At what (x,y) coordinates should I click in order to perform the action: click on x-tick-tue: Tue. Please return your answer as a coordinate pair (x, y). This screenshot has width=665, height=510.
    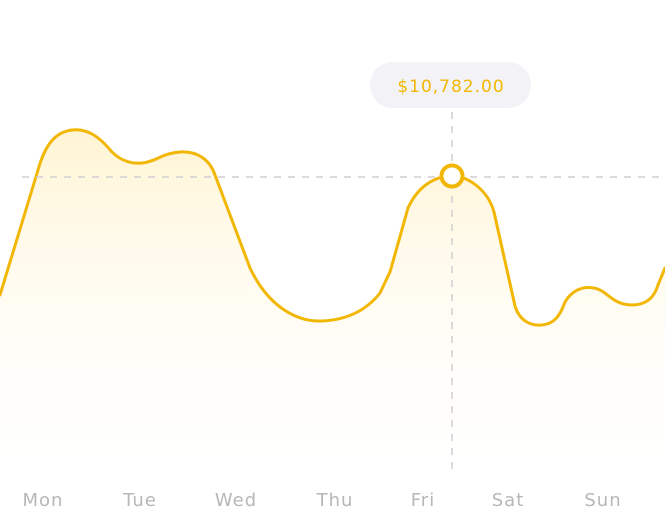
    Looking at the image, I should click on (139, 500).